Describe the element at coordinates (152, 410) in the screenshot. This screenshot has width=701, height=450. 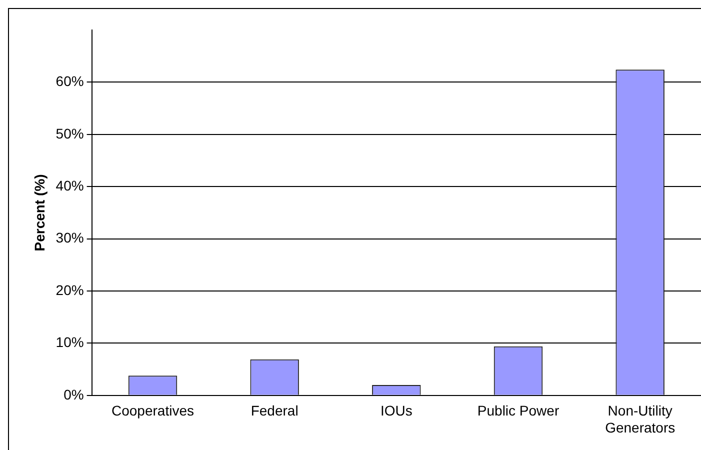
I see `x-tick-label: Cooperatives` at that location.